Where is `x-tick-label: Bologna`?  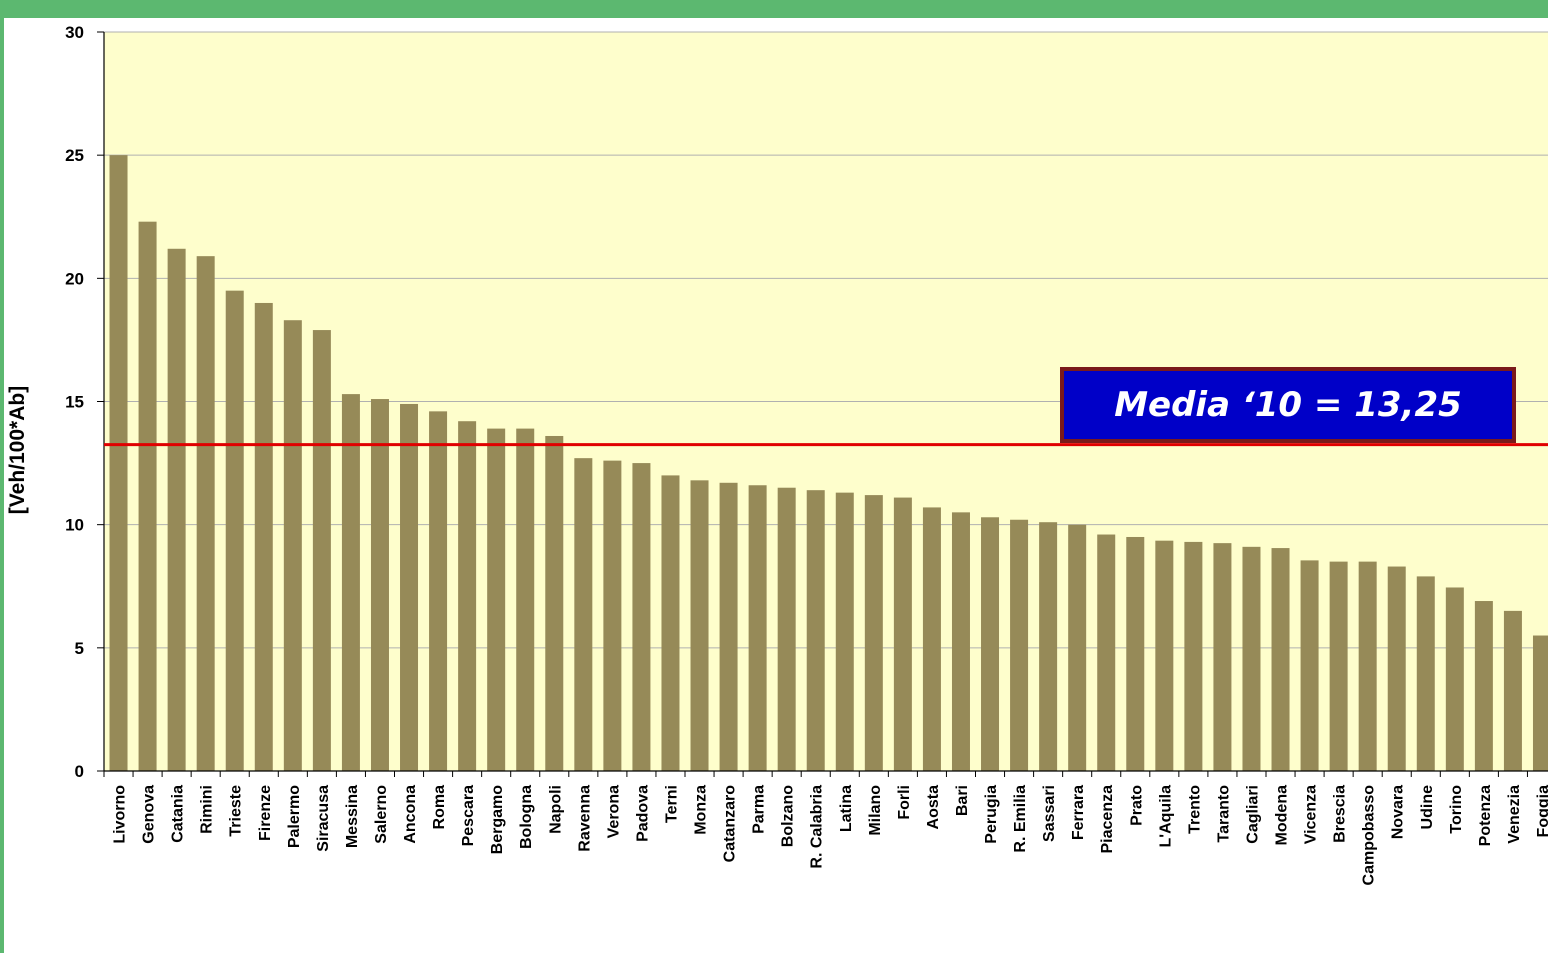
x-tick-label: Bologna is located at coordinates (526, 817).